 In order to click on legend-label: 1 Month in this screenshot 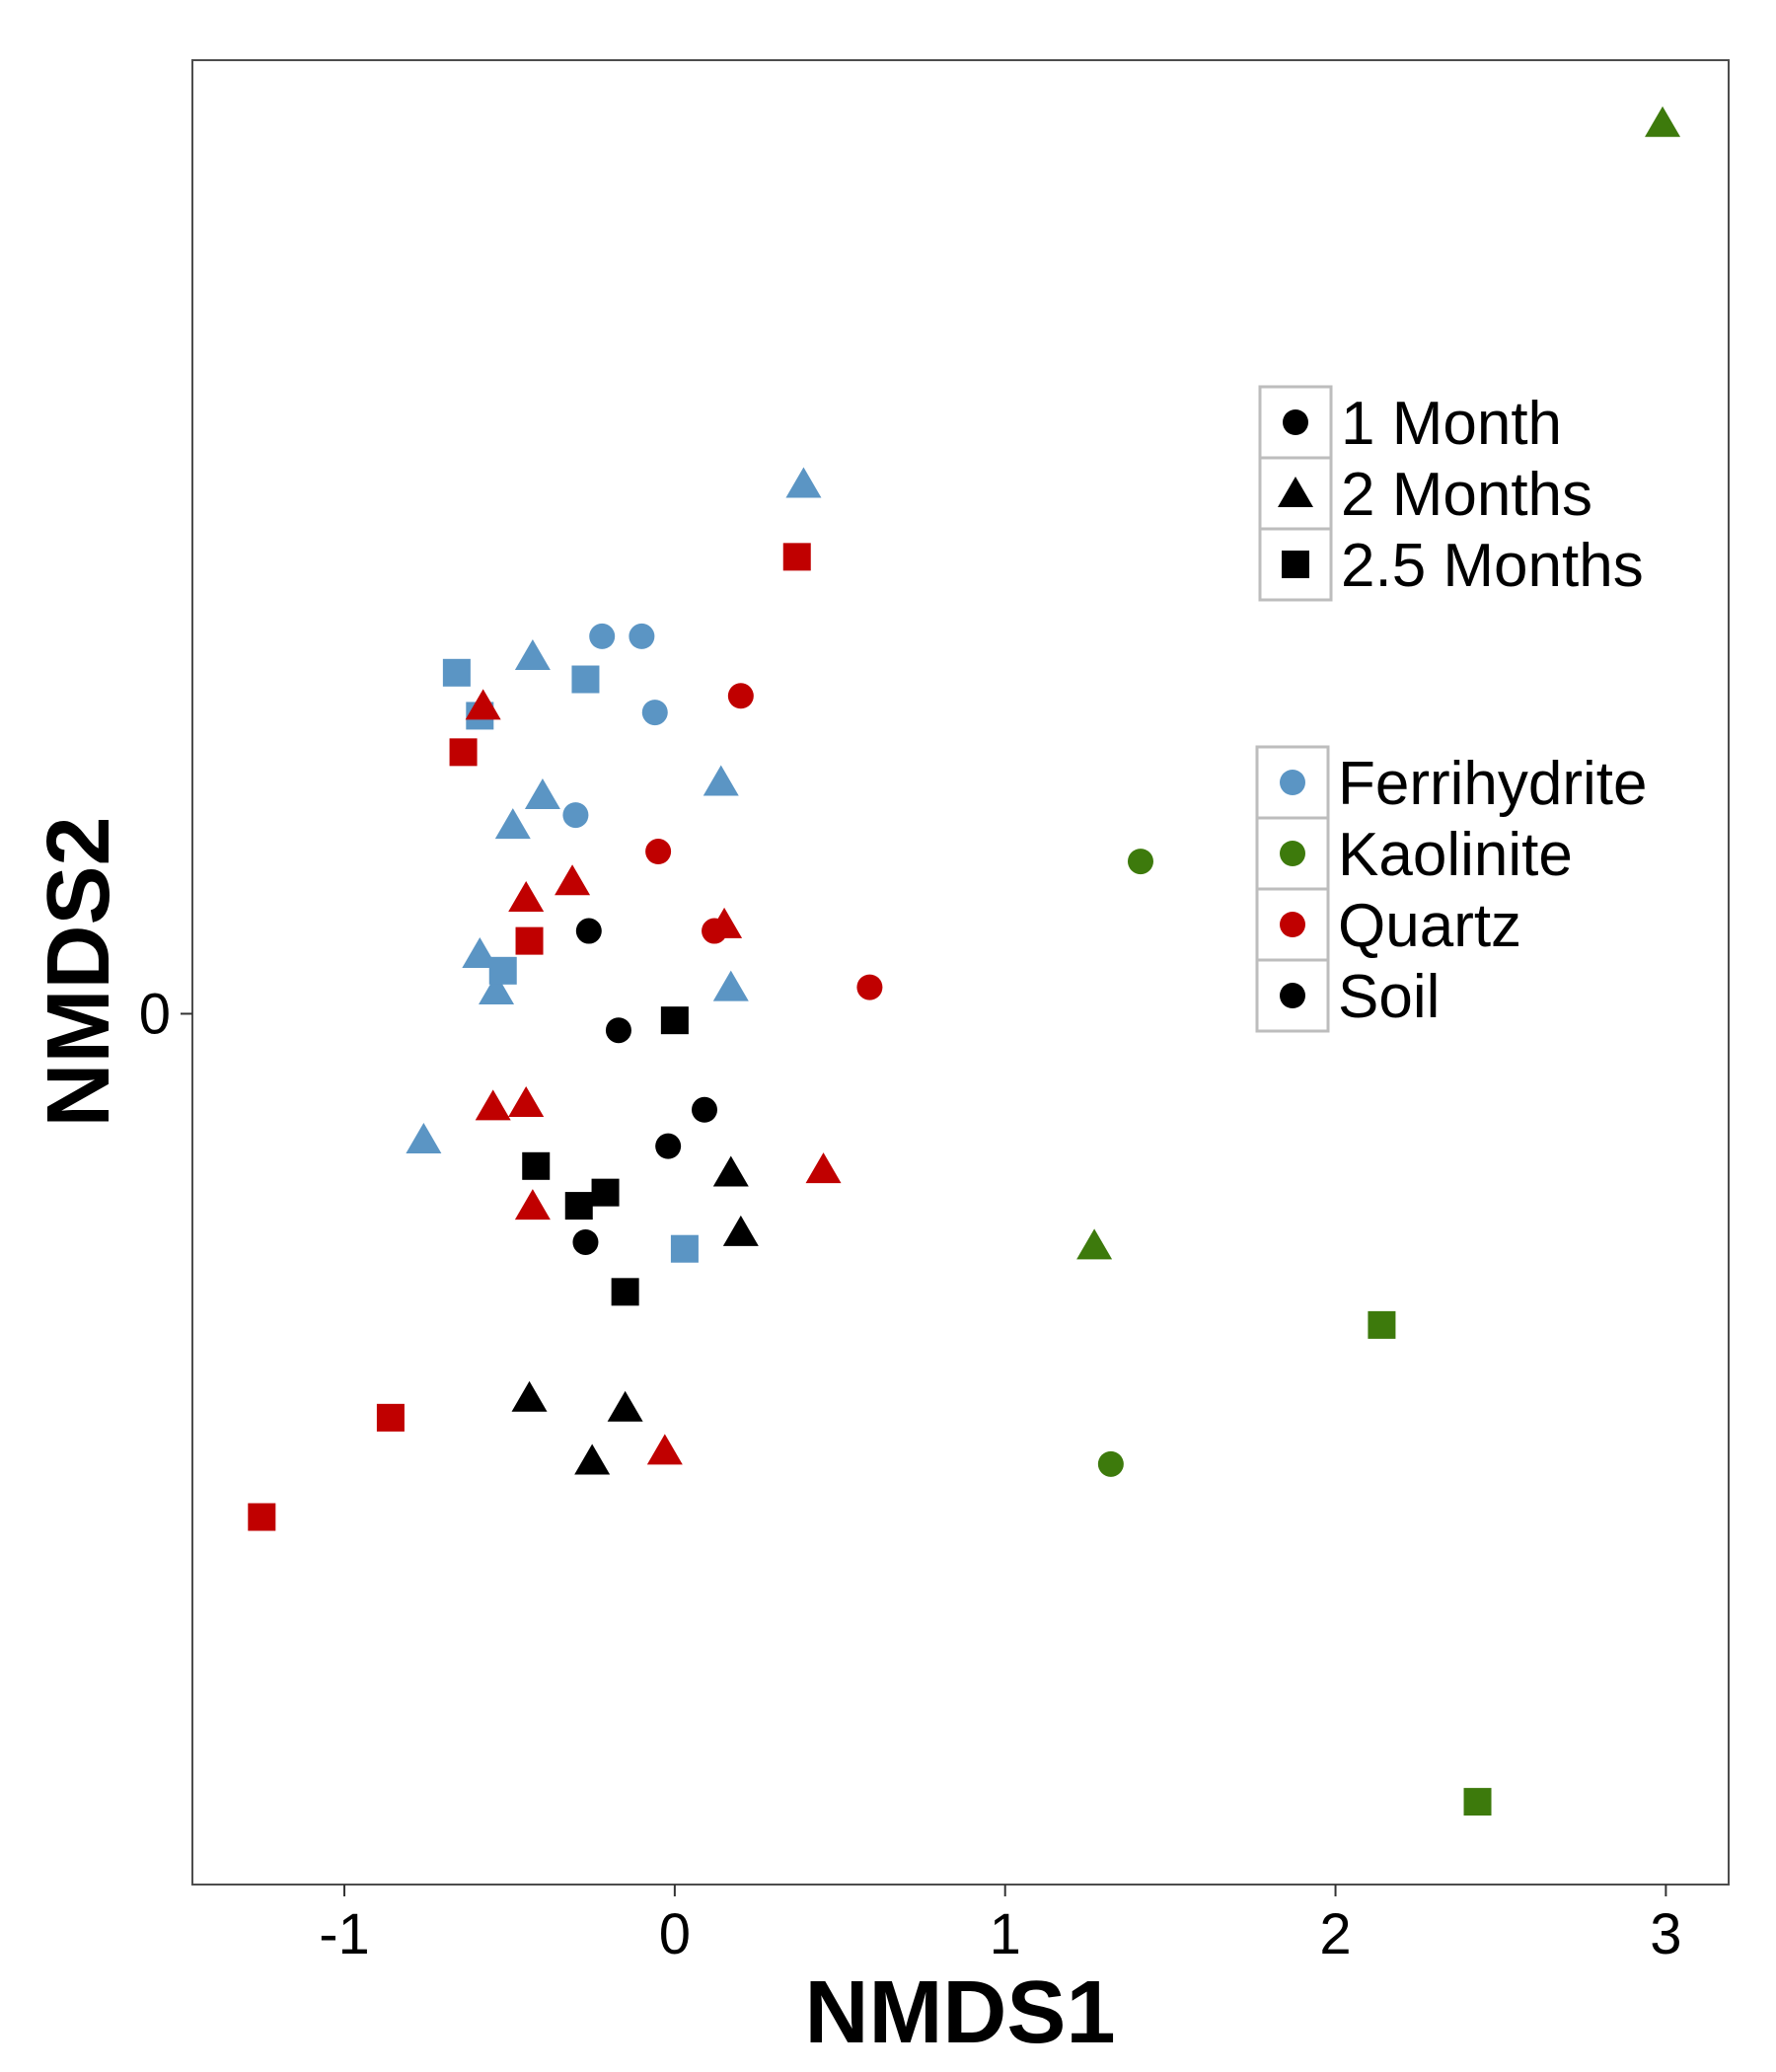, I will do `click(1452, 424)`.